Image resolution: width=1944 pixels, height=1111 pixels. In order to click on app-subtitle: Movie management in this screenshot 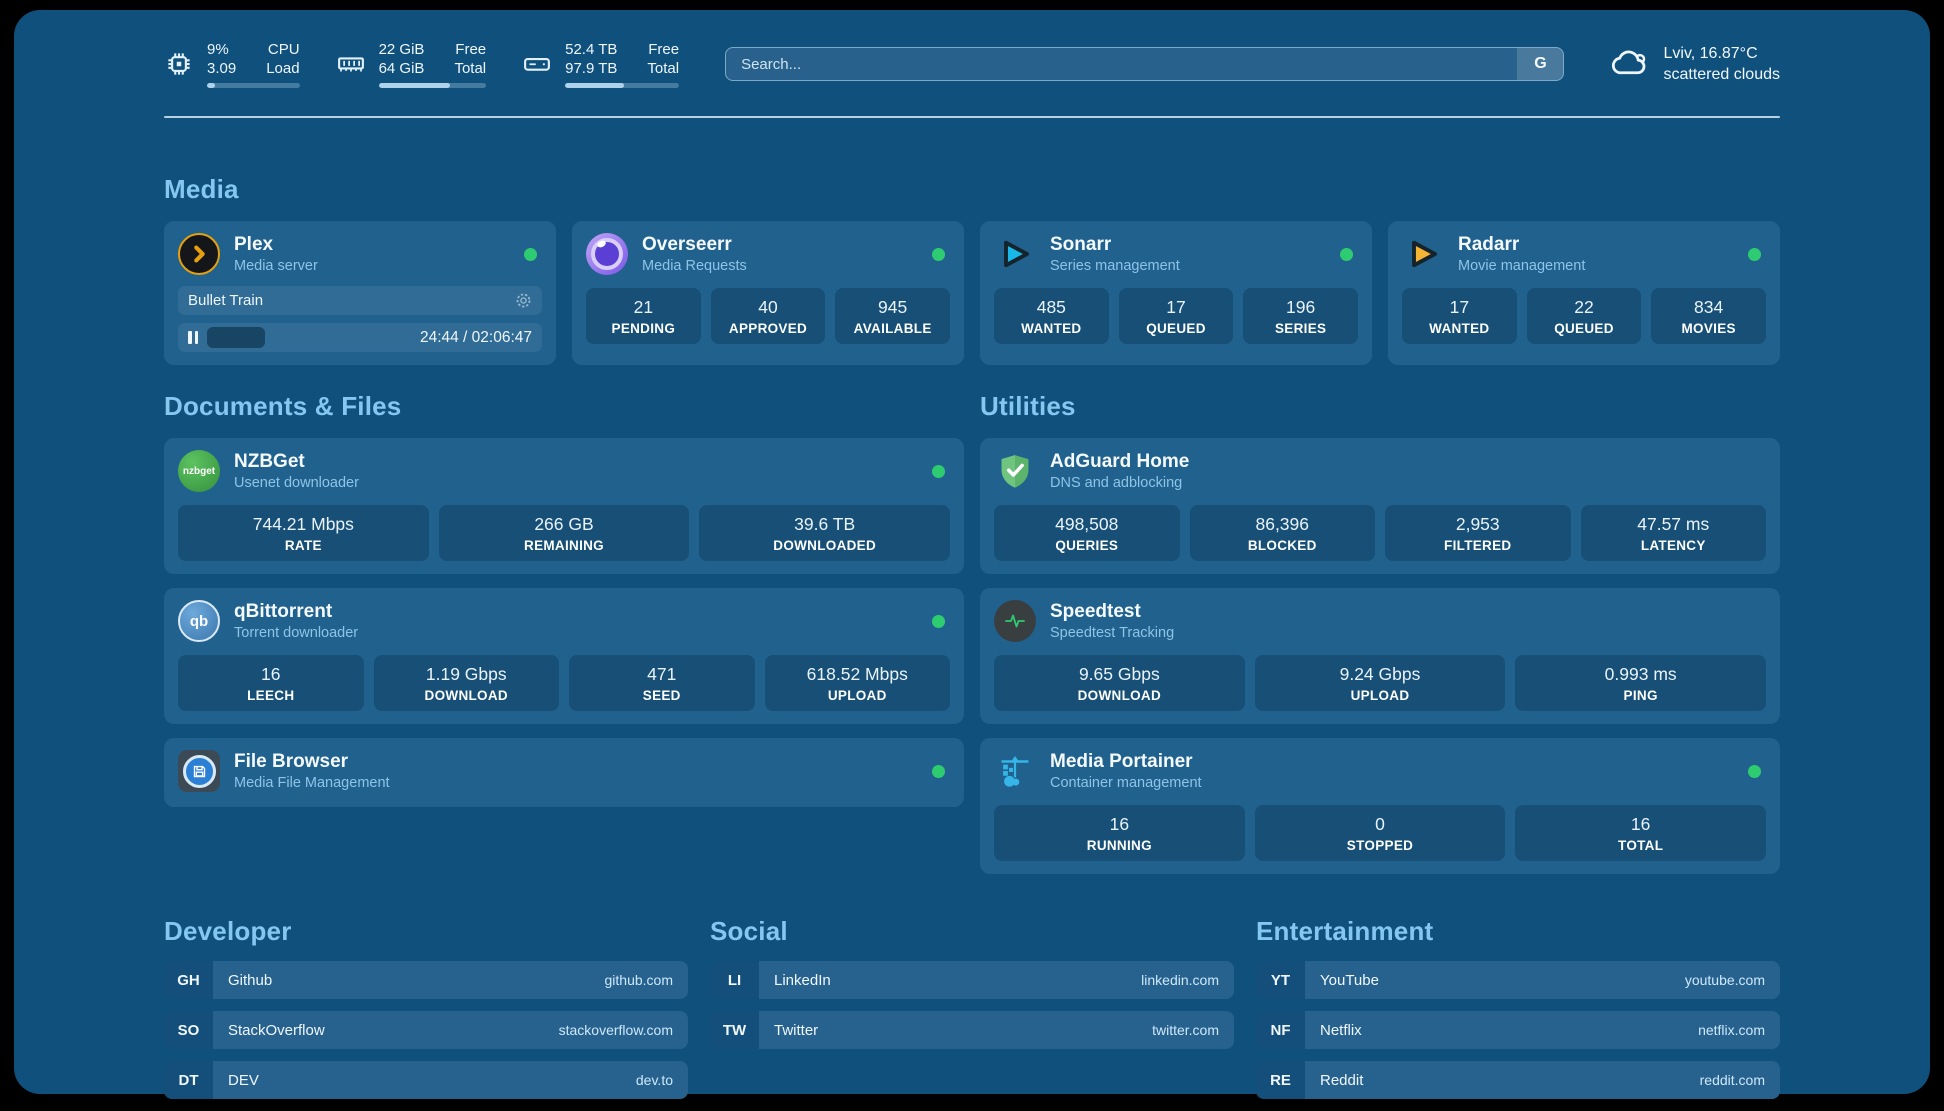, I will do `click(1596, 266)`.